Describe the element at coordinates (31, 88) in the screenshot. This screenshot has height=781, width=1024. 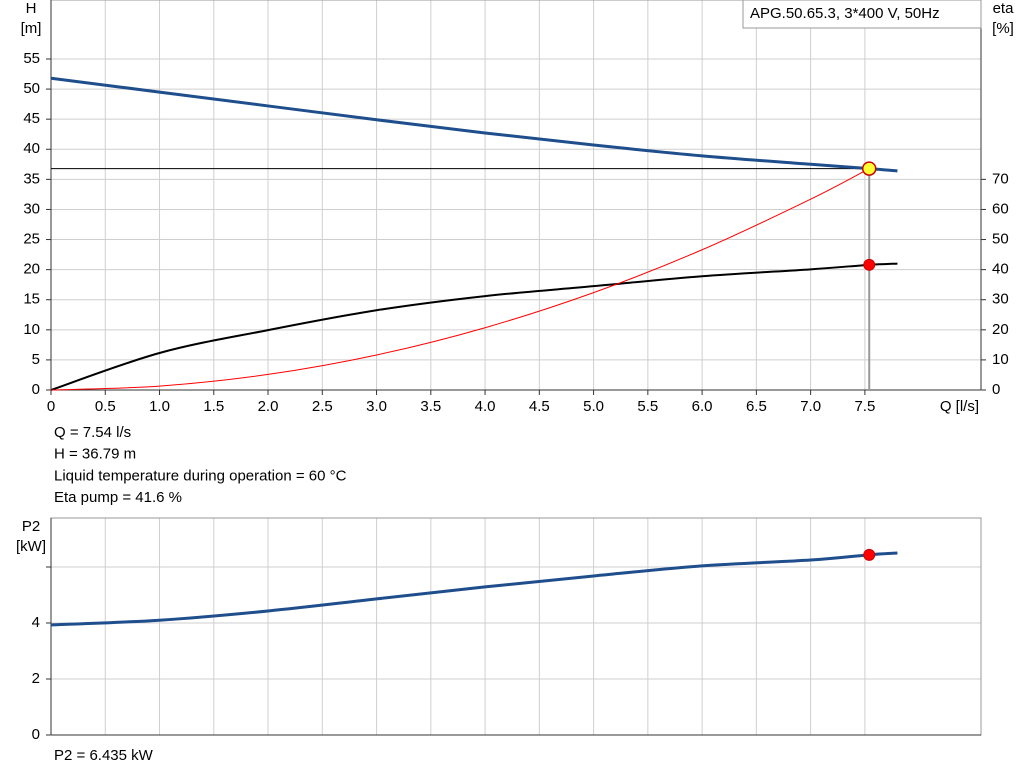
I see `y-tick-label: 50` at that location.